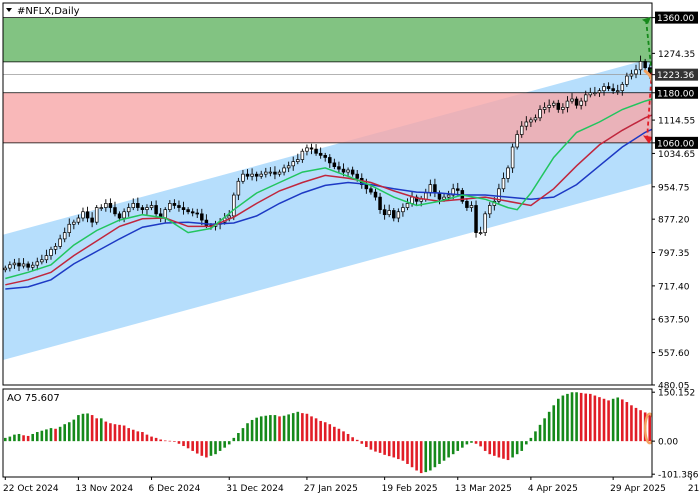 The width and height of the screenshot is (700, 504). I want to click on symbol-dropdown: #NFLX,Daily, so click(43, 11).